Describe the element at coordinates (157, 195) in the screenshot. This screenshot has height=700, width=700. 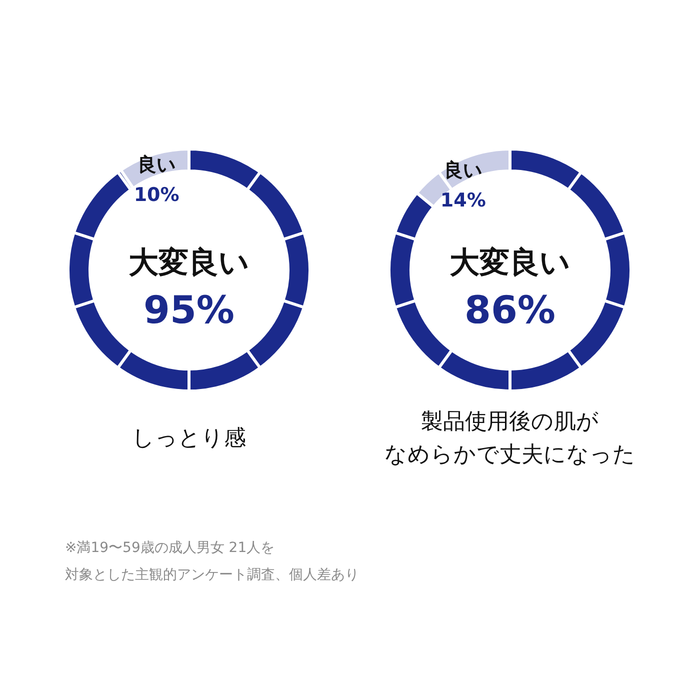
I see `data-label: 10%` at that location.